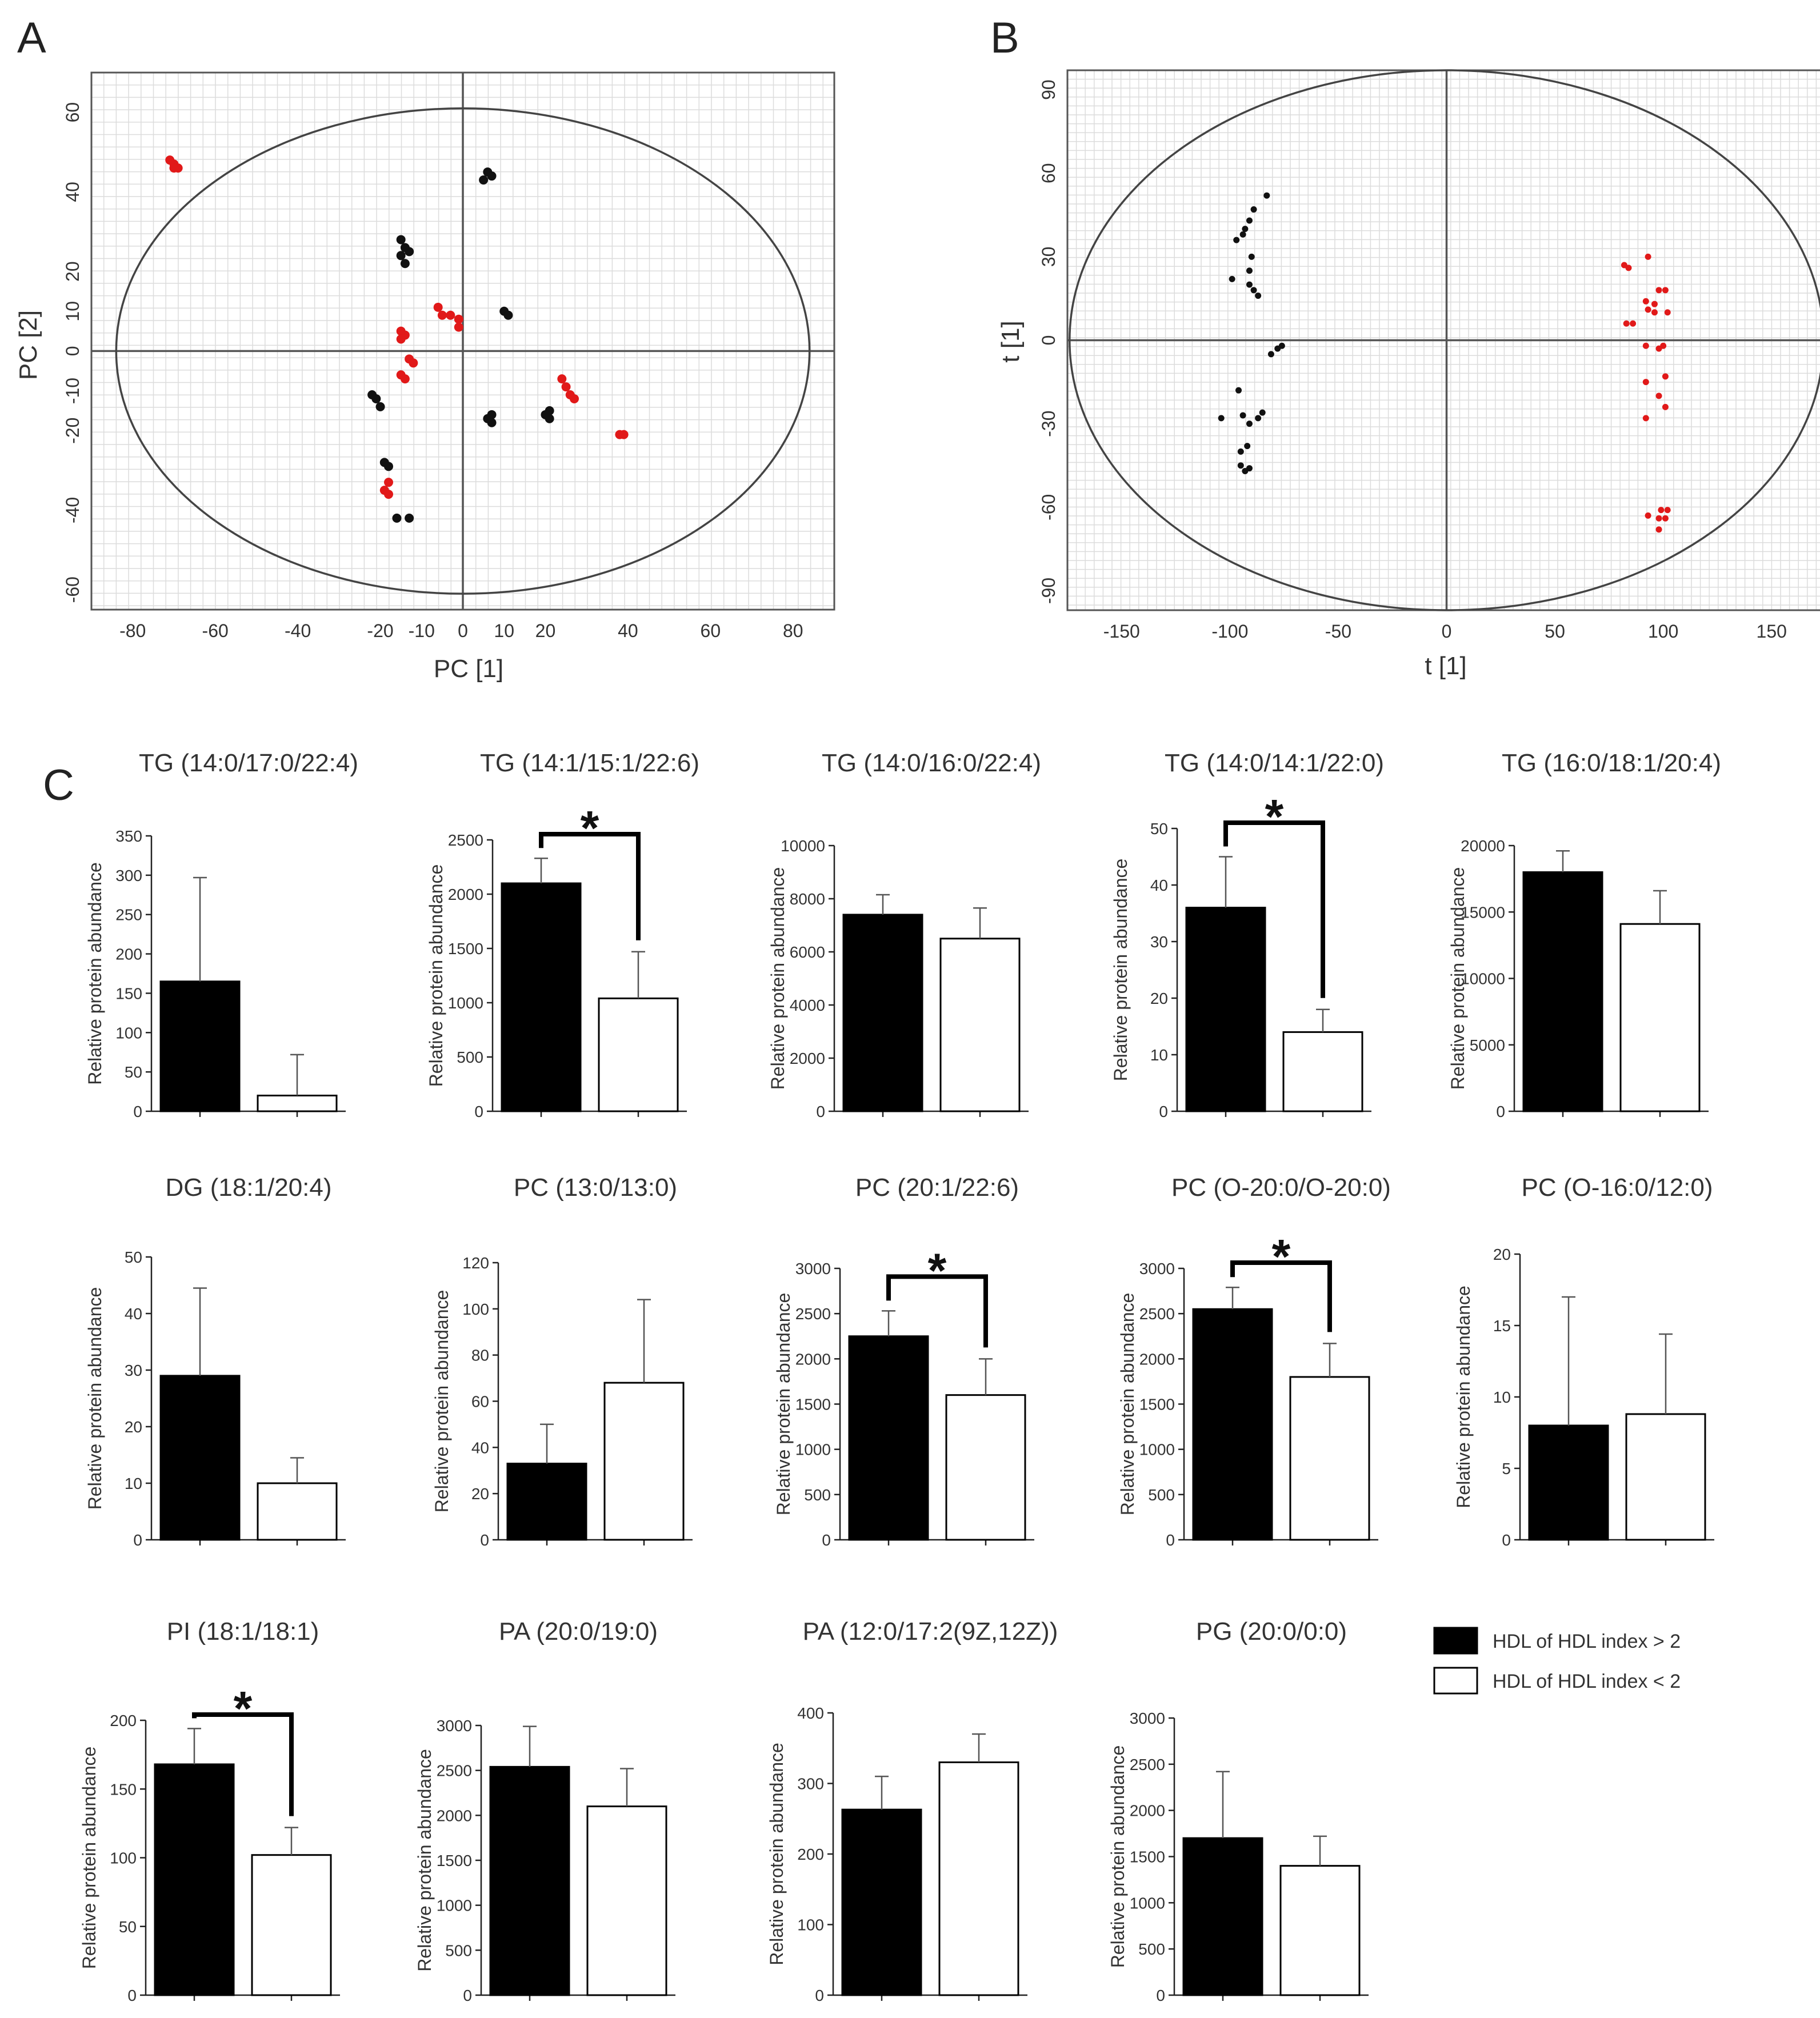 This screenshot has height=2018, width=1820. Describe the element at coordinates (1506, 1469) in the screenshot. I see `y-tick-label: 5` at that location.